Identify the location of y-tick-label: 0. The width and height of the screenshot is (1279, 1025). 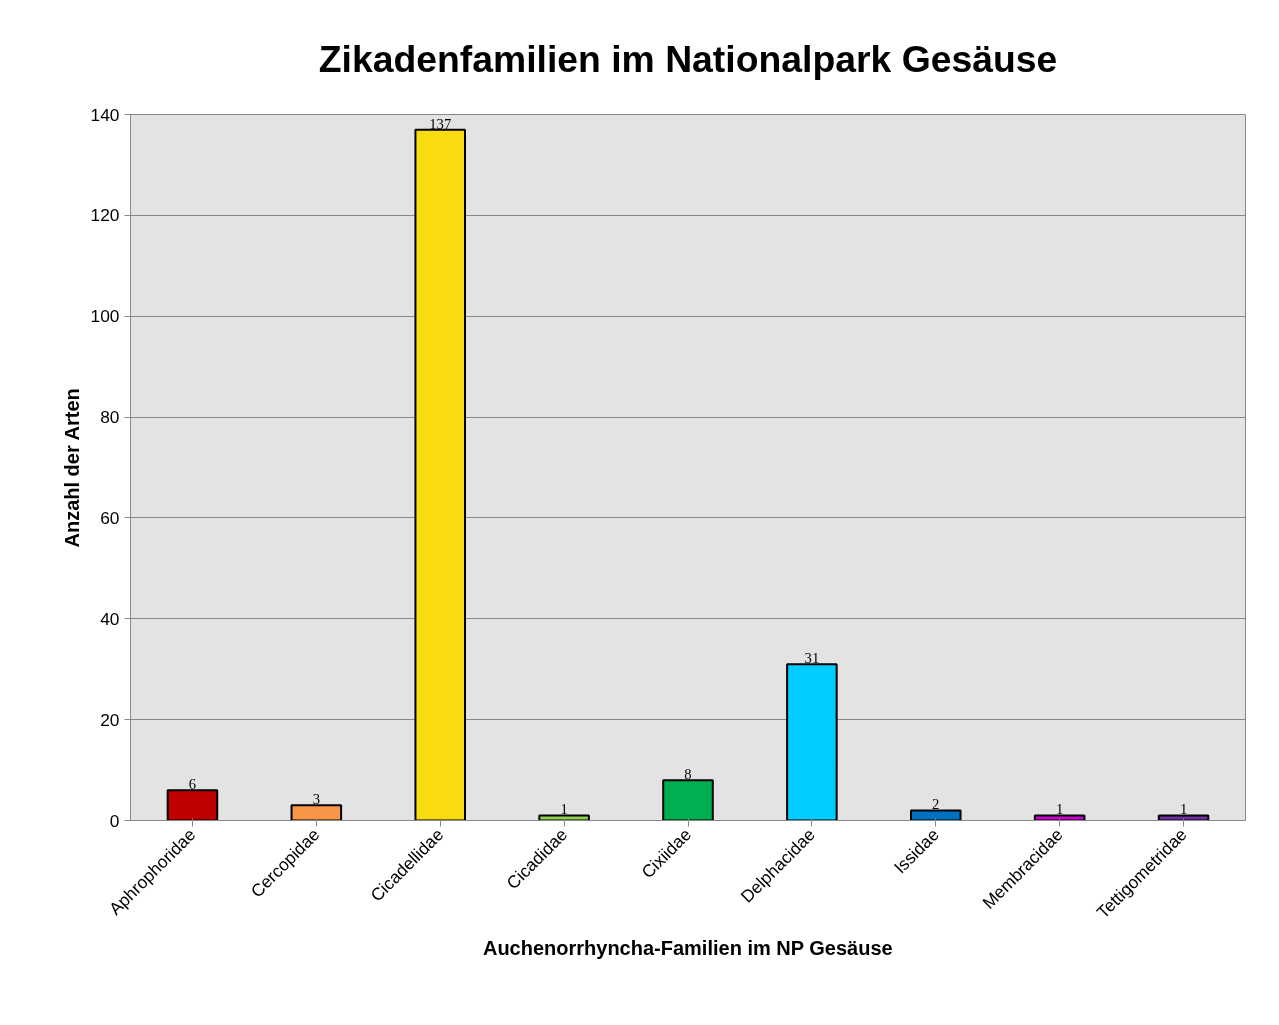
(114, 820).